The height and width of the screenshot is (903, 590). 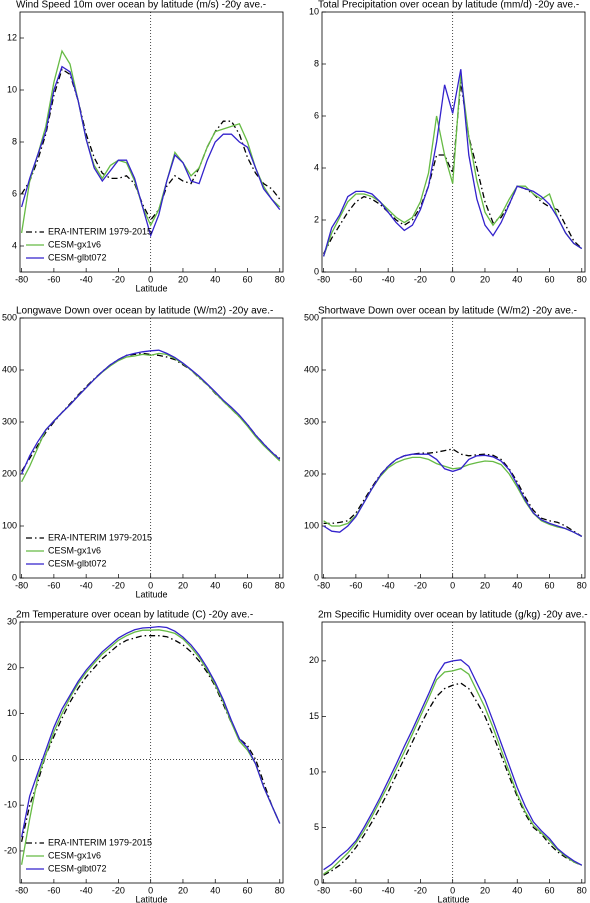 What do you see at coordinates (316, 219) in the screenshot?
I see `y-tick-label: 2` at bounding box center [316, 219].